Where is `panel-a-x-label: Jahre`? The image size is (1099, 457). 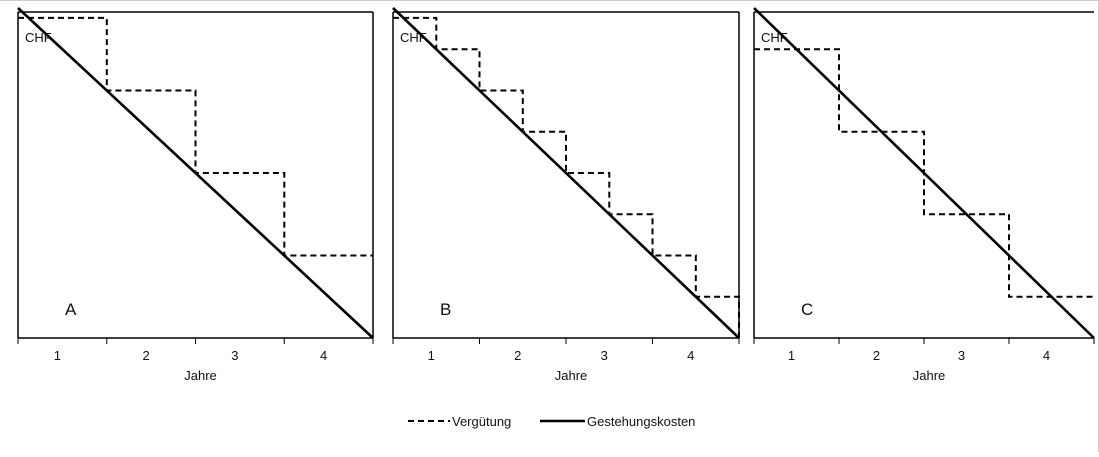 panel-a-x-label: Jahre is located at coordinates (200, 375).